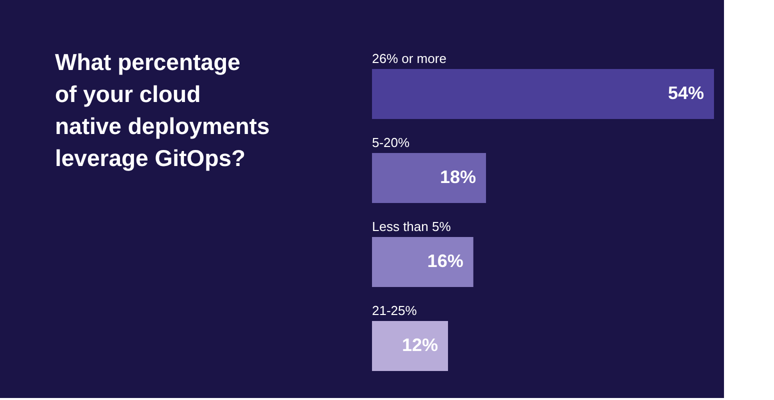 This screenshot has height=400, width=774. What do you see at coordinates (162, 110) in the screenshot?
I see `text: What percentage of your cloud native deployments leverage GitOps?` at bounding box center [162, 110].